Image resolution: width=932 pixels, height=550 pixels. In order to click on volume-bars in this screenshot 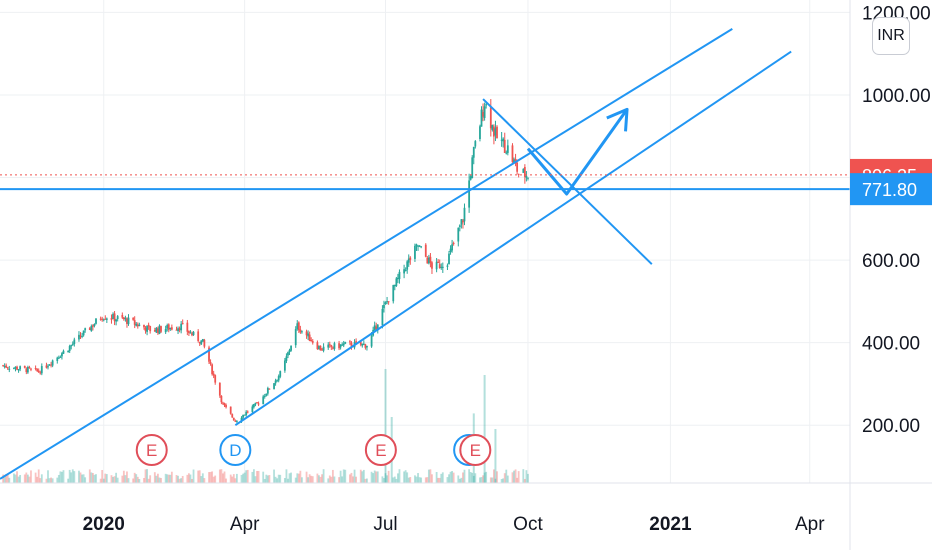, I will do `click(265, 426)`.